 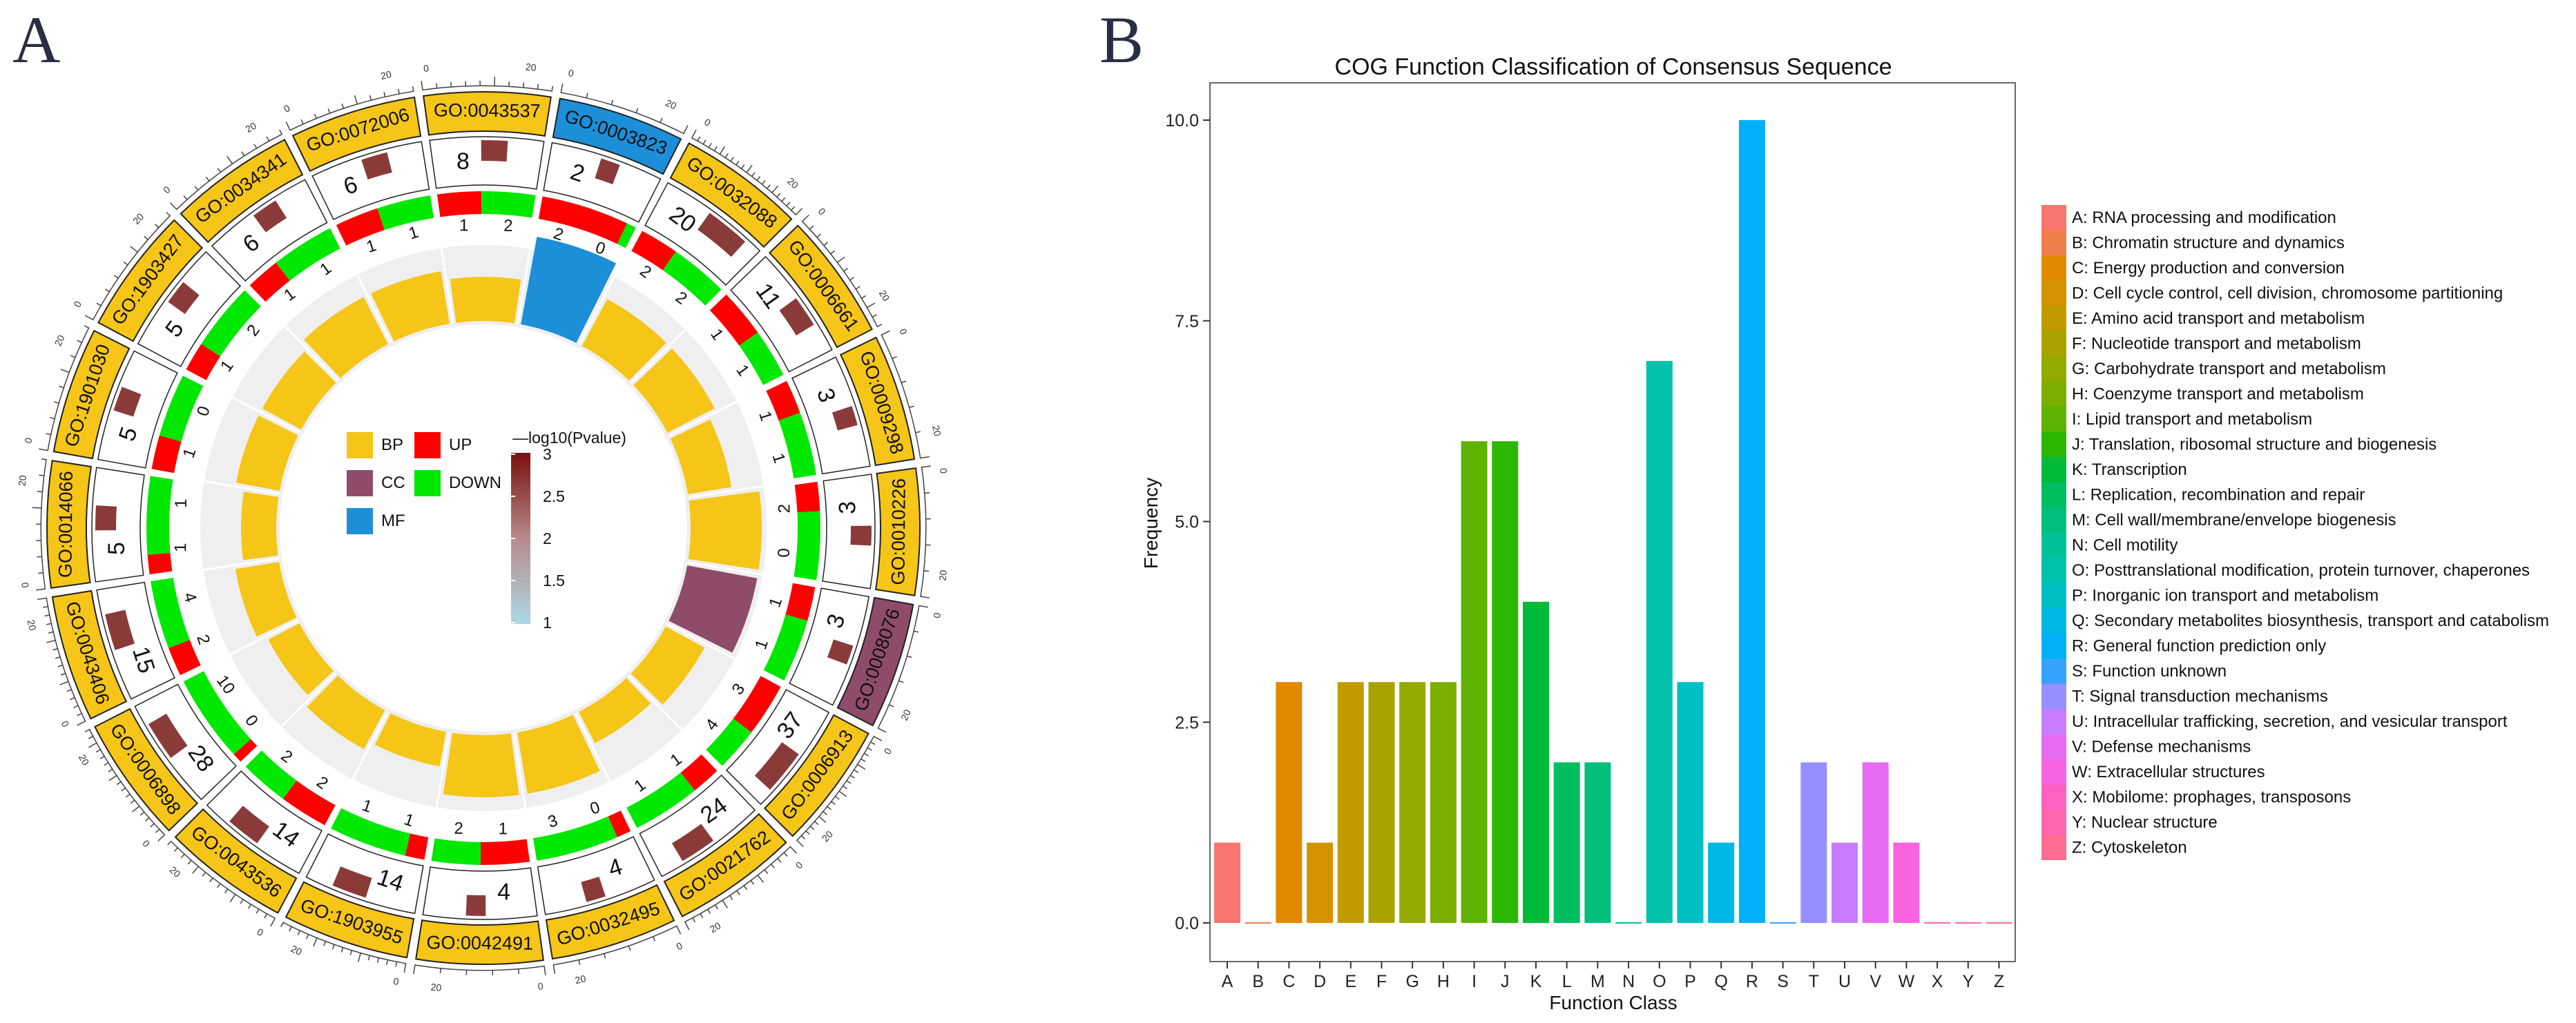 I want to click on legend-entry: C: Energy production and conversion, so click(x=2208, y=268).